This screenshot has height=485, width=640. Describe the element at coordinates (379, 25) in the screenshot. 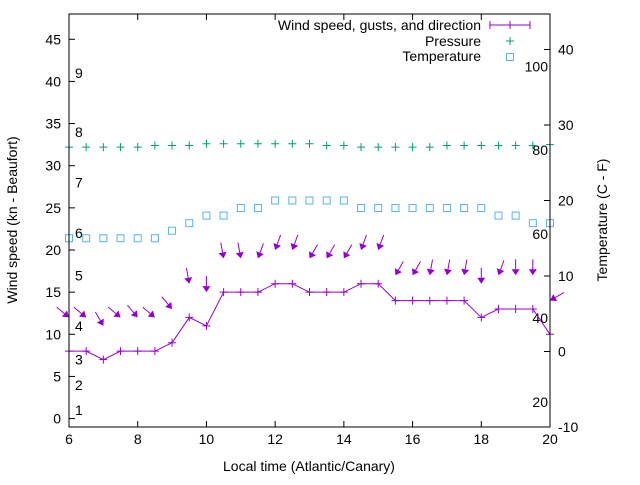

I see `legend-label-wind: Wind speed, gusts, and direction` at that location.